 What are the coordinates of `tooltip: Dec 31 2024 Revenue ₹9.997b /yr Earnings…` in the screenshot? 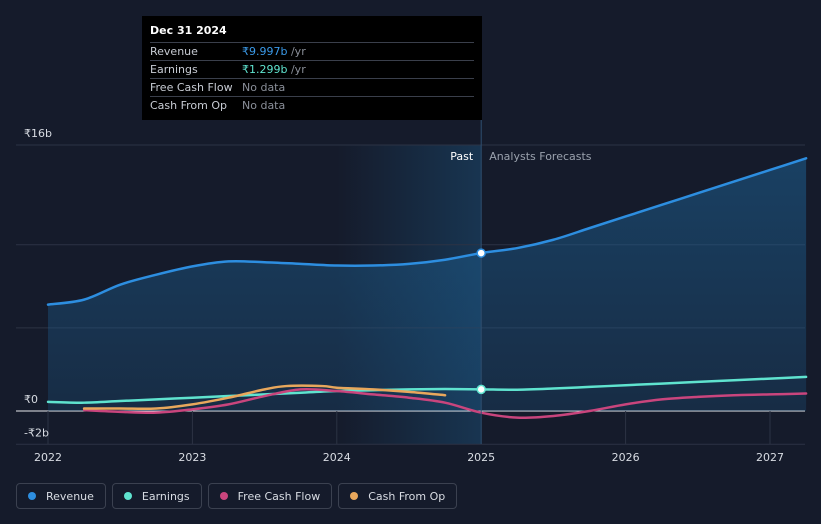 It's located at (312, 68).